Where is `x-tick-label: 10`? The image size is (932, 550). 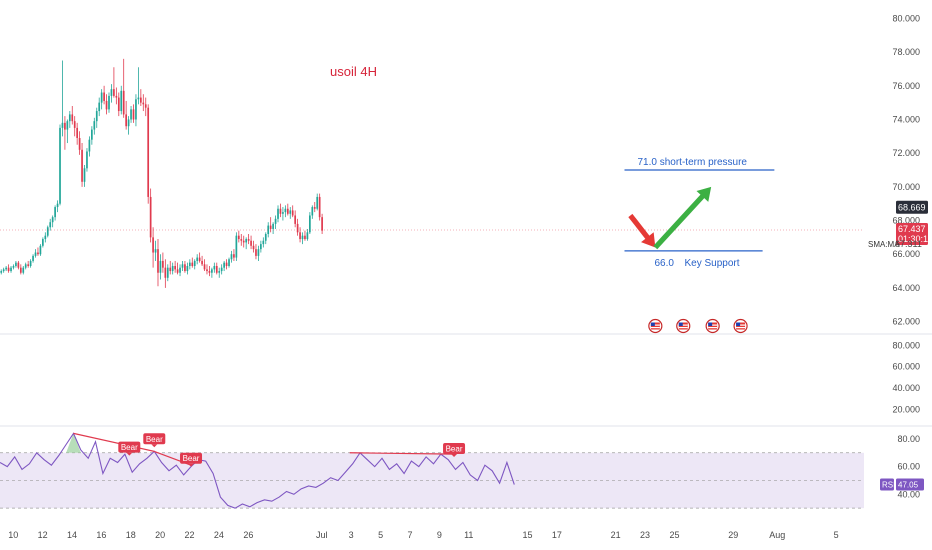
x-tick-label: 10 is located at coordinates (13, 535).